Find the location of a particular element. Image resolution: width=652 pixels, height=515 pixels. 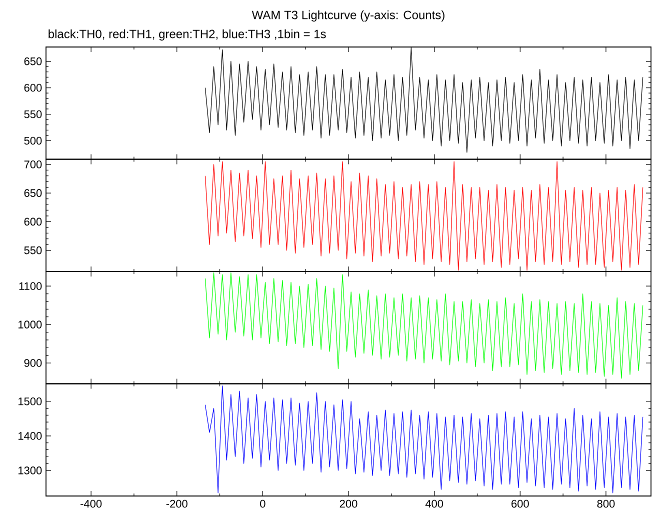

x-tick-label: 600 is located at coordinates (520, 504).